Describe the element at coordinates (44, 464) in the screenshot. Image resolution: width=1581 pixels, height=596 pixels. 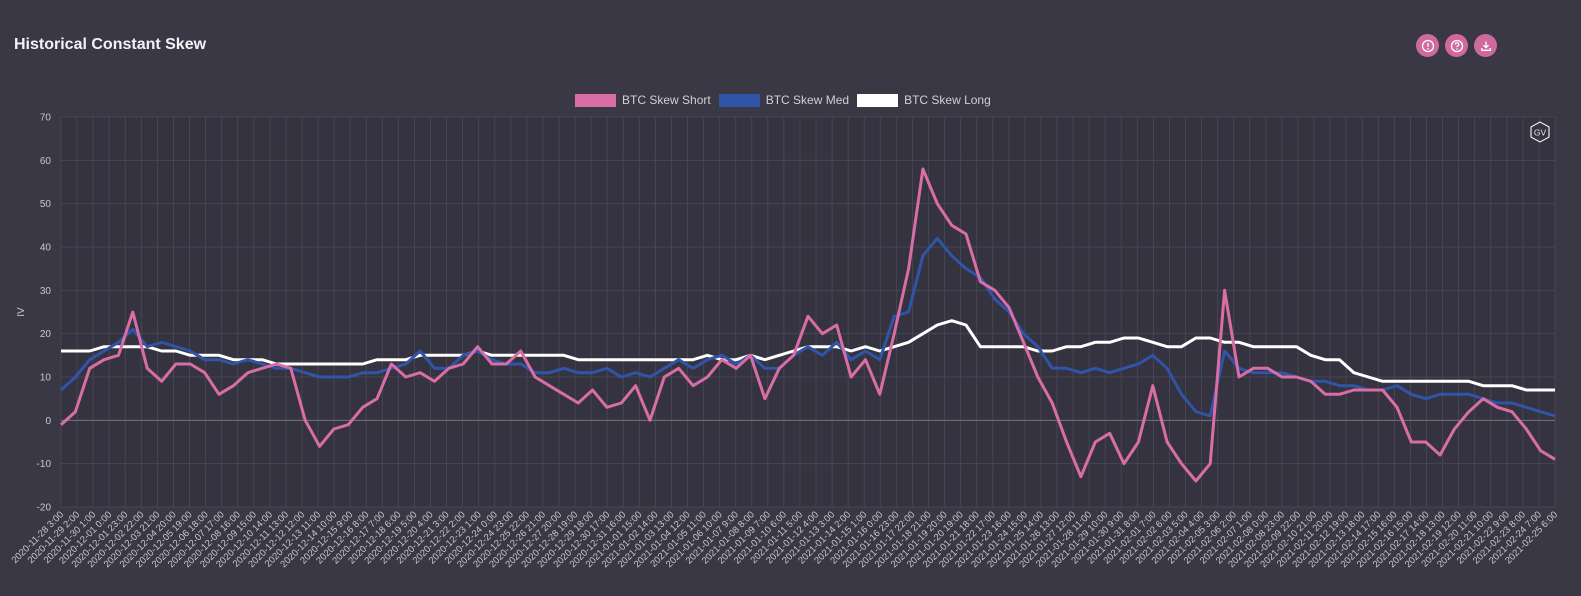
I see `y-tick-label: -10` at that location.